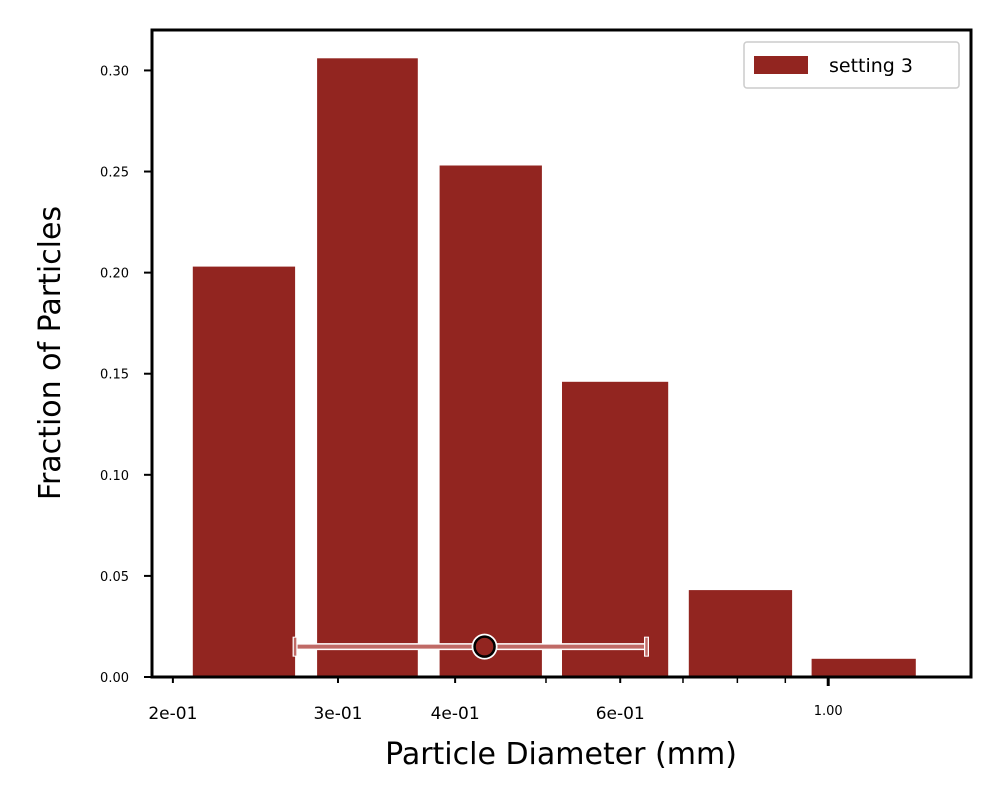 The height and width of the screenshot is (807, 1000). I want to click on x-tick-label: 1.00, so click(828, 711).